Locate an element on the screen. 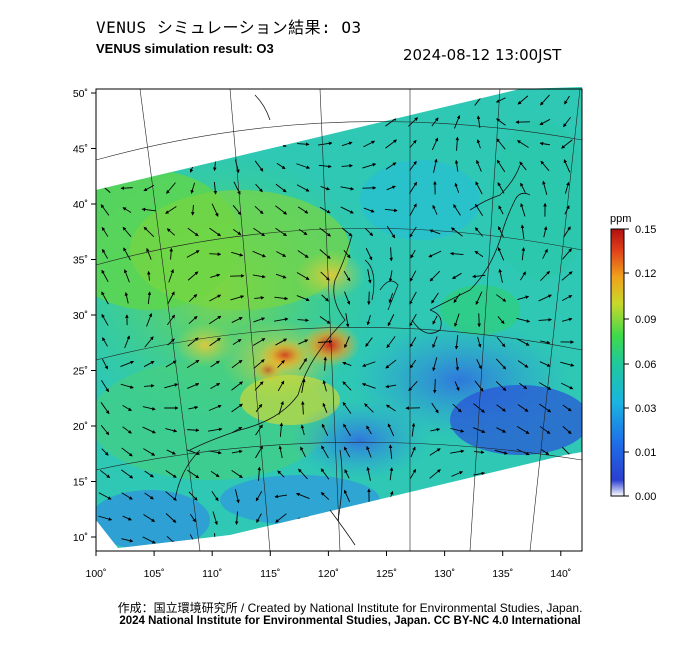  lon-tick-label: 120˚ is located at coordinates (328, 574).